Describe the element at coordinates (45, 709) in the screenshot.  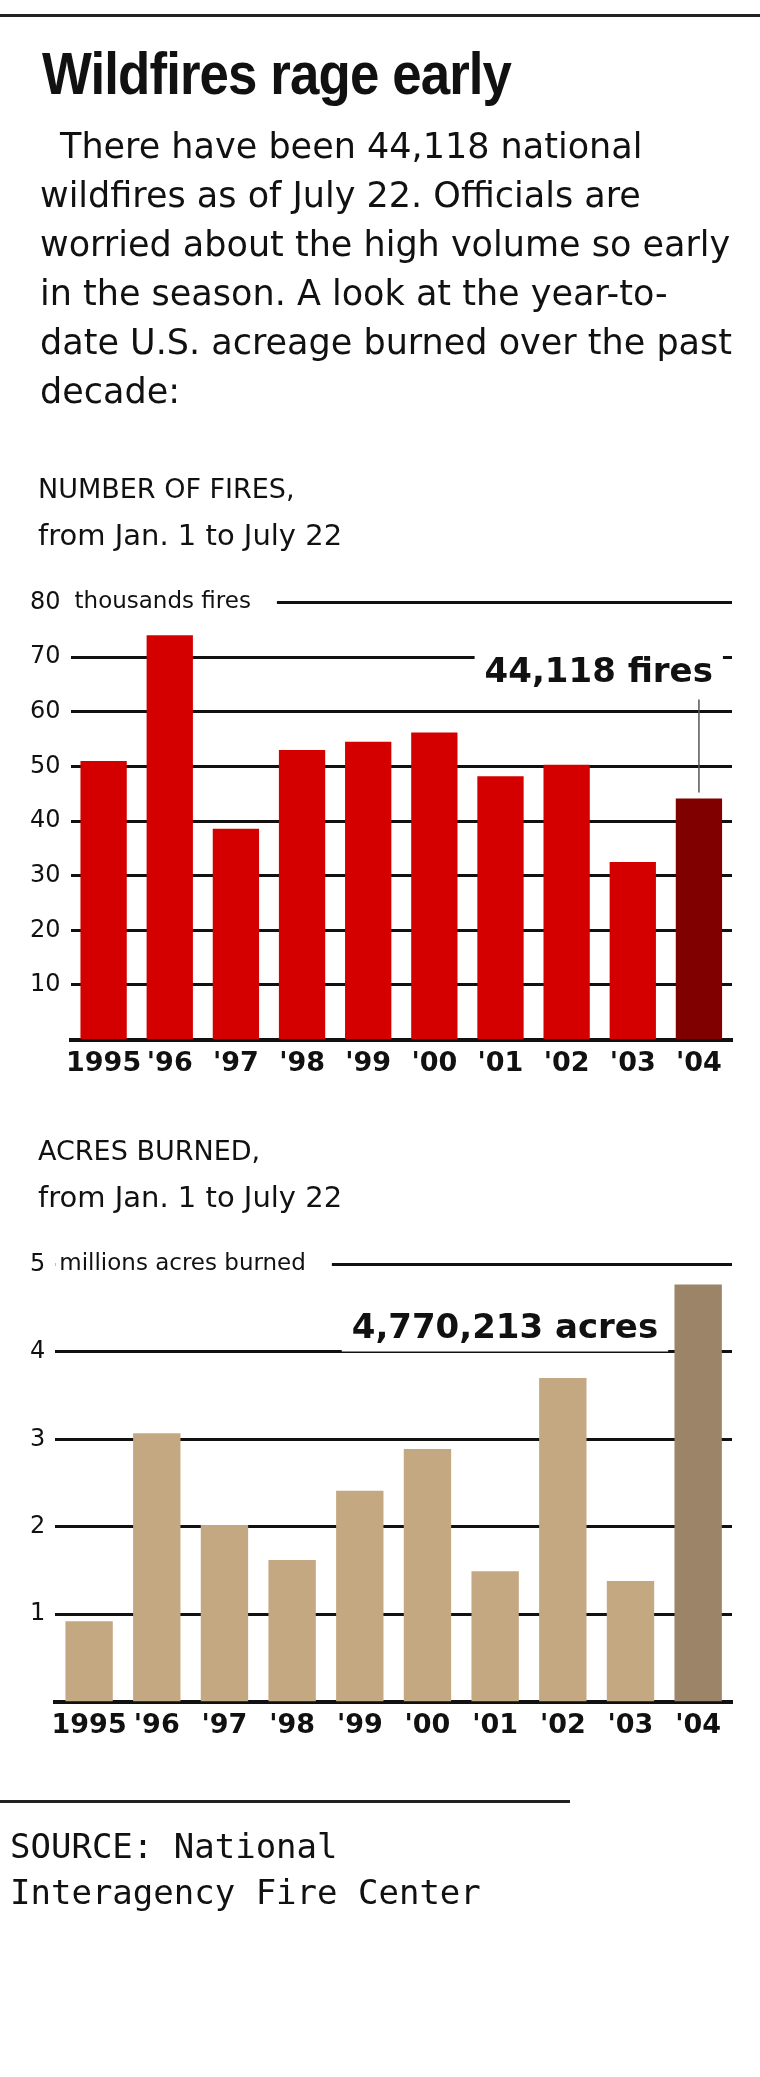
I see `y-tick-label: 60` at that location.